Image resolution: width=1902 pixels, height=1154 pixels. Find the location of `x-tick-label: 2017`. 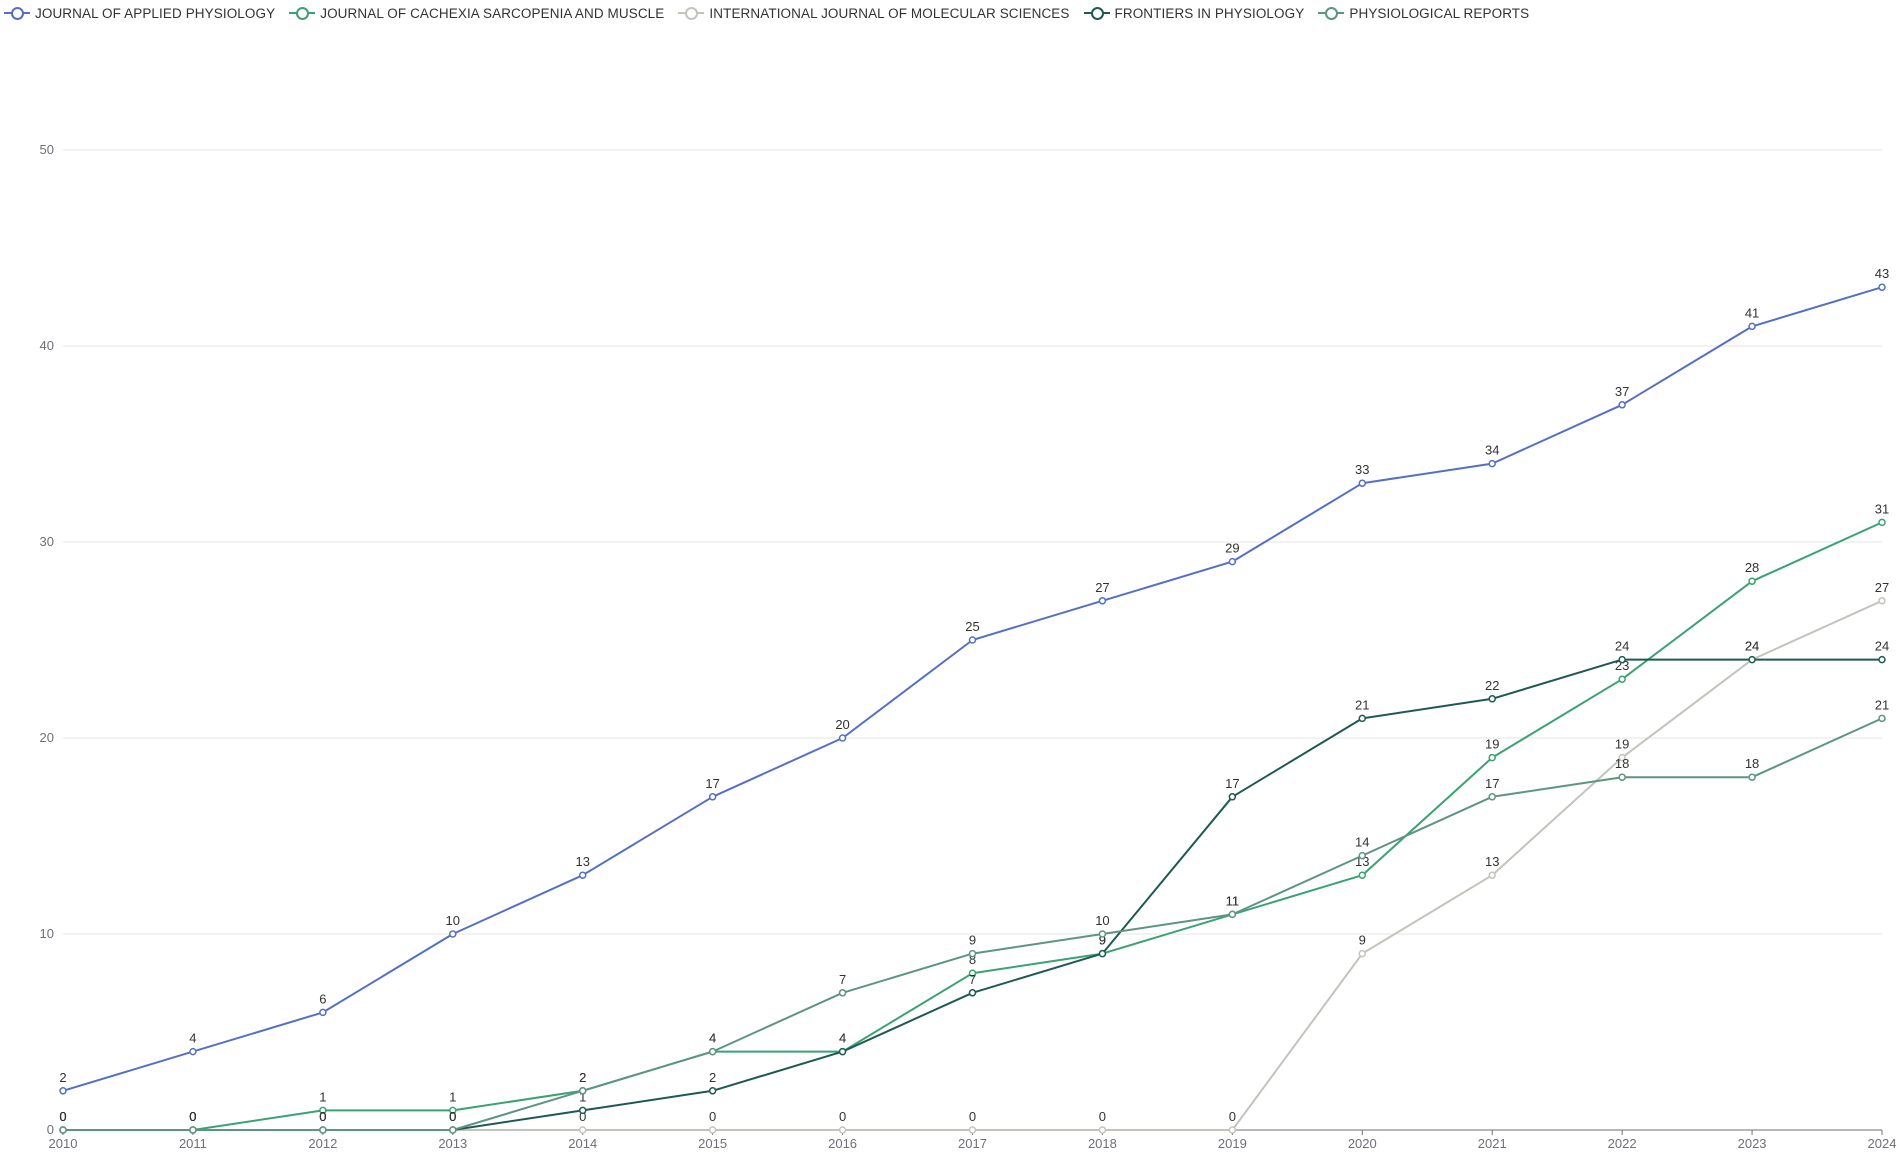

x-tick-label: 2017 is located at coordinates (972, 1143).